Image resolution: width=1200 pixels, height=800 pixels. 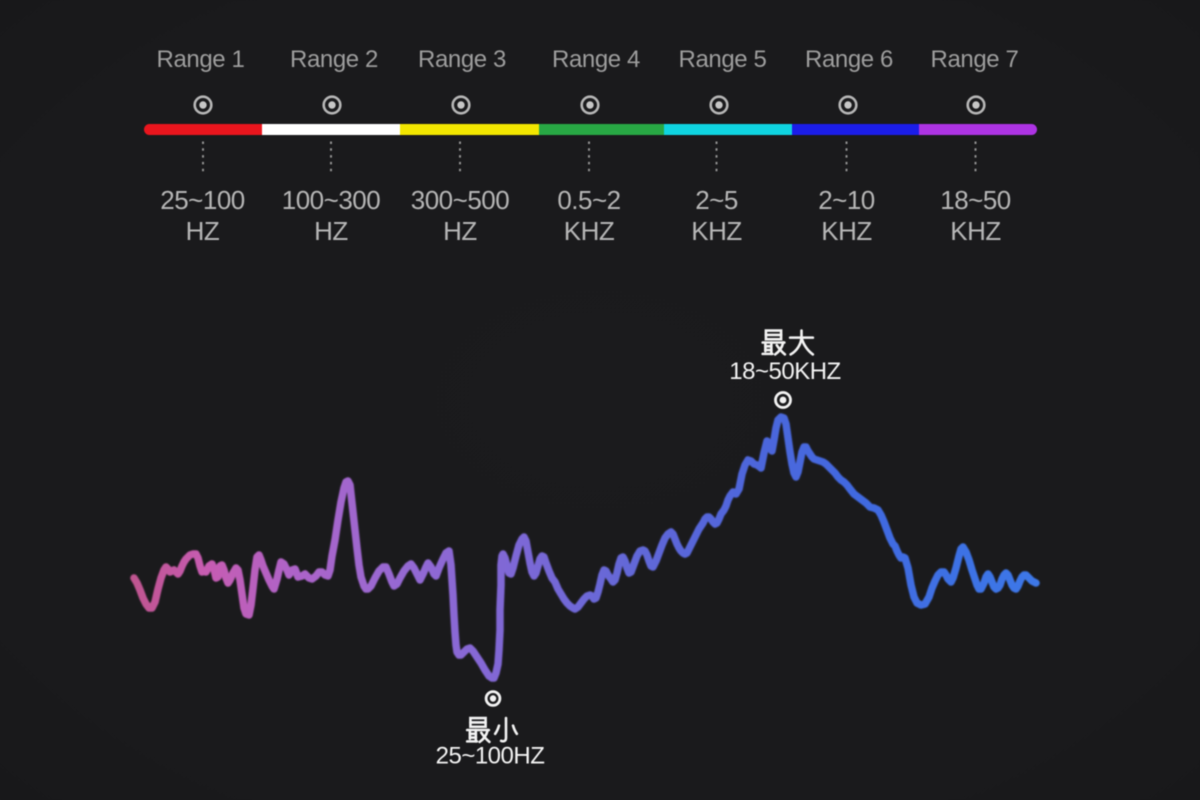 What do you see at coordinates (716, 200) in the screenshot?
I see `svg-text: 2~5` at bounding box center [716, 200].